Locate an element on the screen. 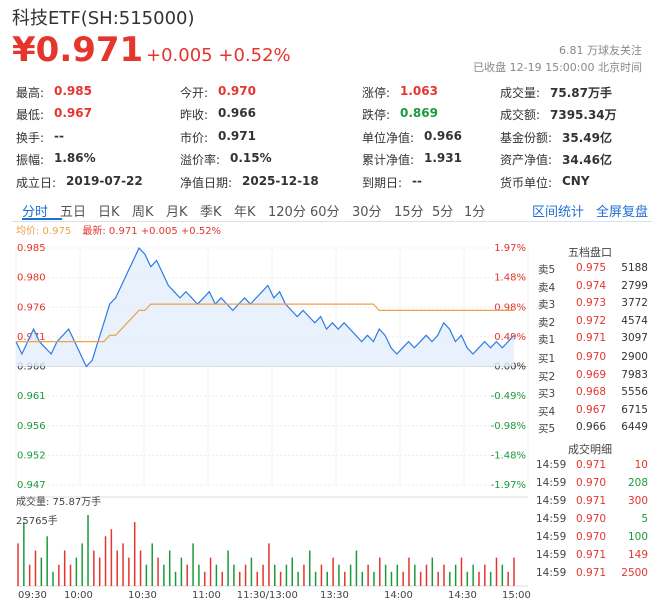 The height and width of the screenshot is (615, 656). ask-row-cell: 0.971 is located at coordinates (591, 338).